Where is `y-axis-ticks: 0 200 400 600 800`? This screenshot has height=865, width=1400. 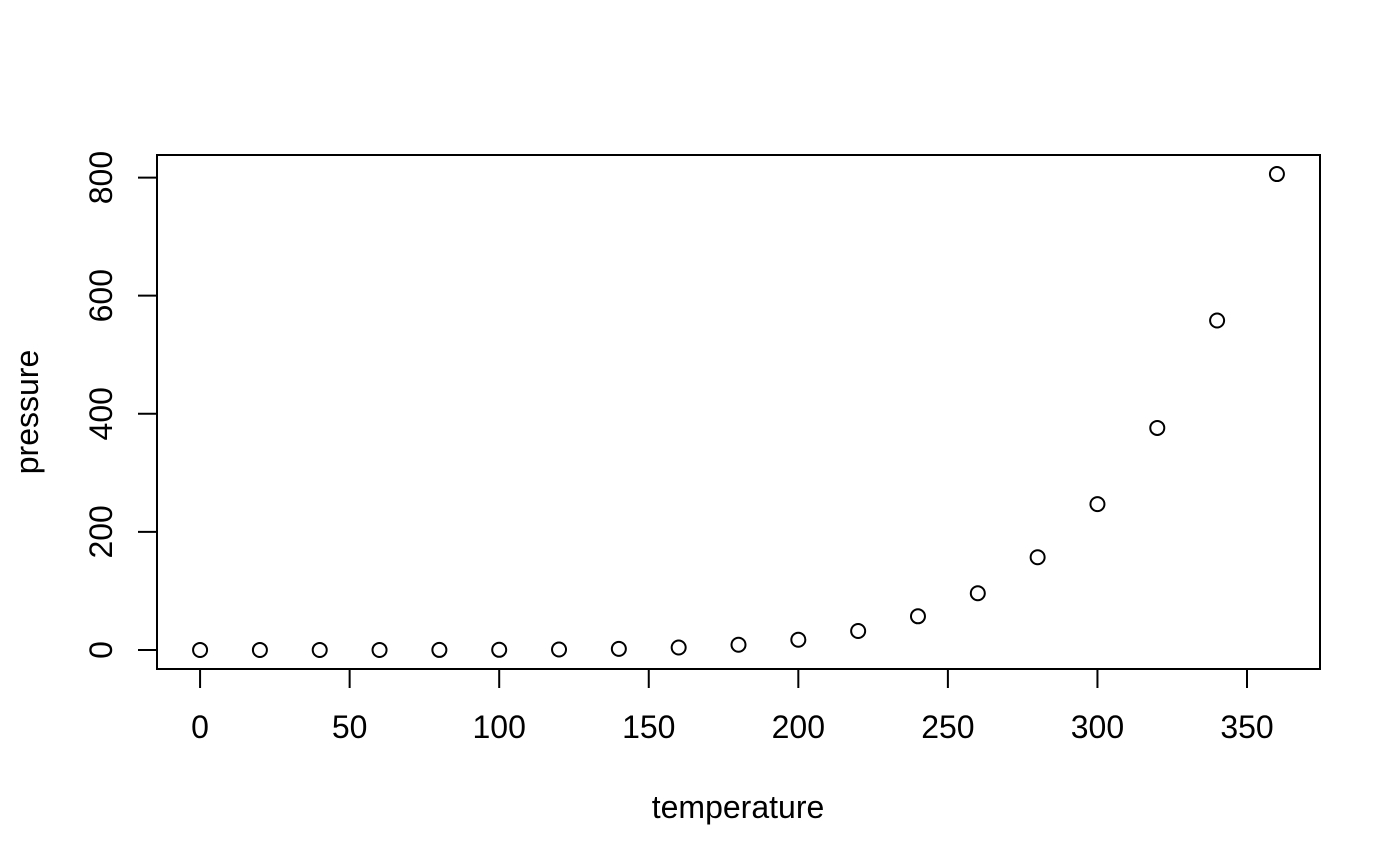 y-axis-ticks: 0 200 400 600 800 is located at coordinates (120, 405).